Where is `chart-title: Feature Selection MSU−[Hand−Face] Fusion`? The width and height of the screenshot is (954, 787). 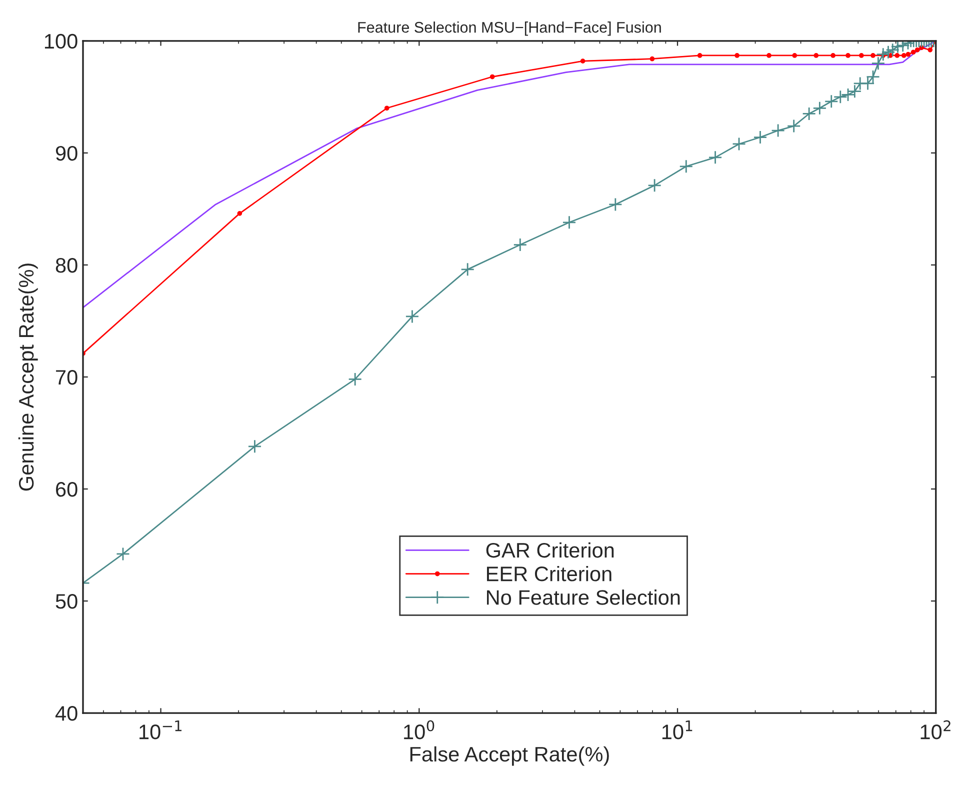
chart-title: Feature Selection MSU−[Hand−Face] Fusion is located at coordinates (509, 29).